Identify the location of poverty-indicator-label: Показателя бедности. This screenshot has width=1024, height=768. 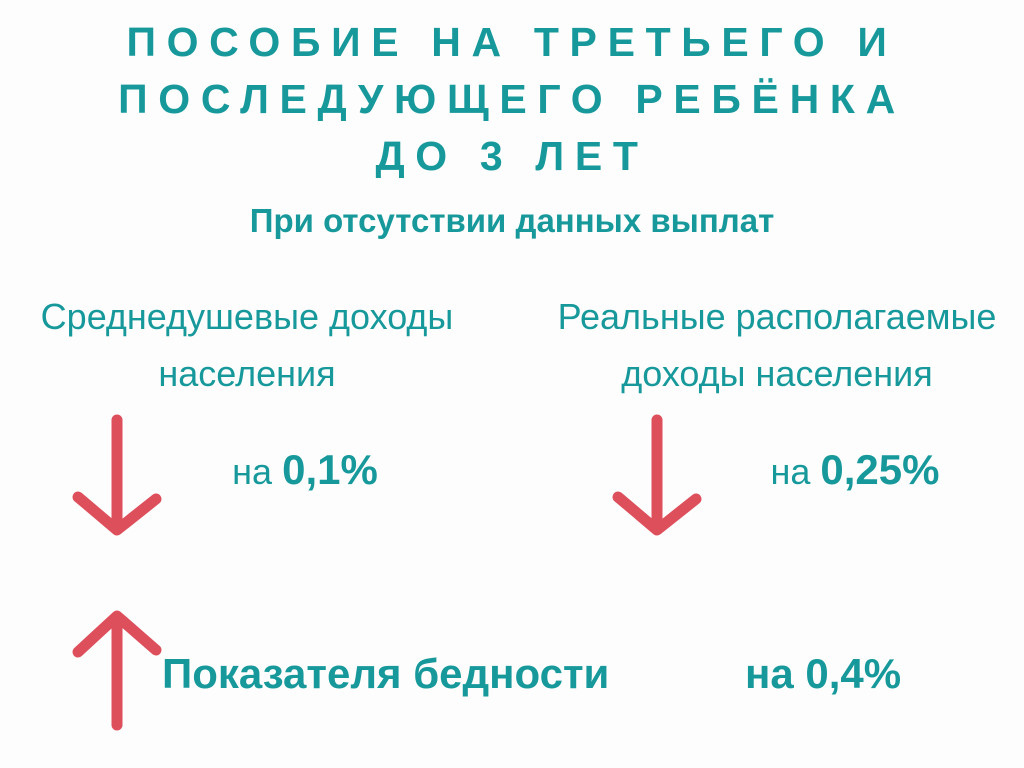
(386, 673).